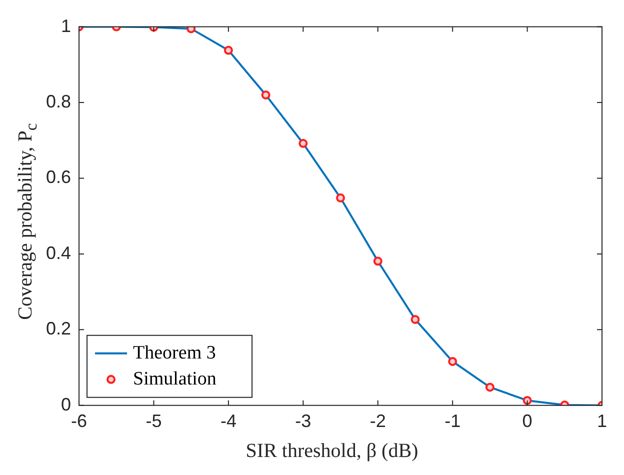 Image resolution: width=624 pixels, height=475 pixels. Describe the element at coordinates (378, 421) in the screenshot. I see `x-tick-label: -2` at that location.